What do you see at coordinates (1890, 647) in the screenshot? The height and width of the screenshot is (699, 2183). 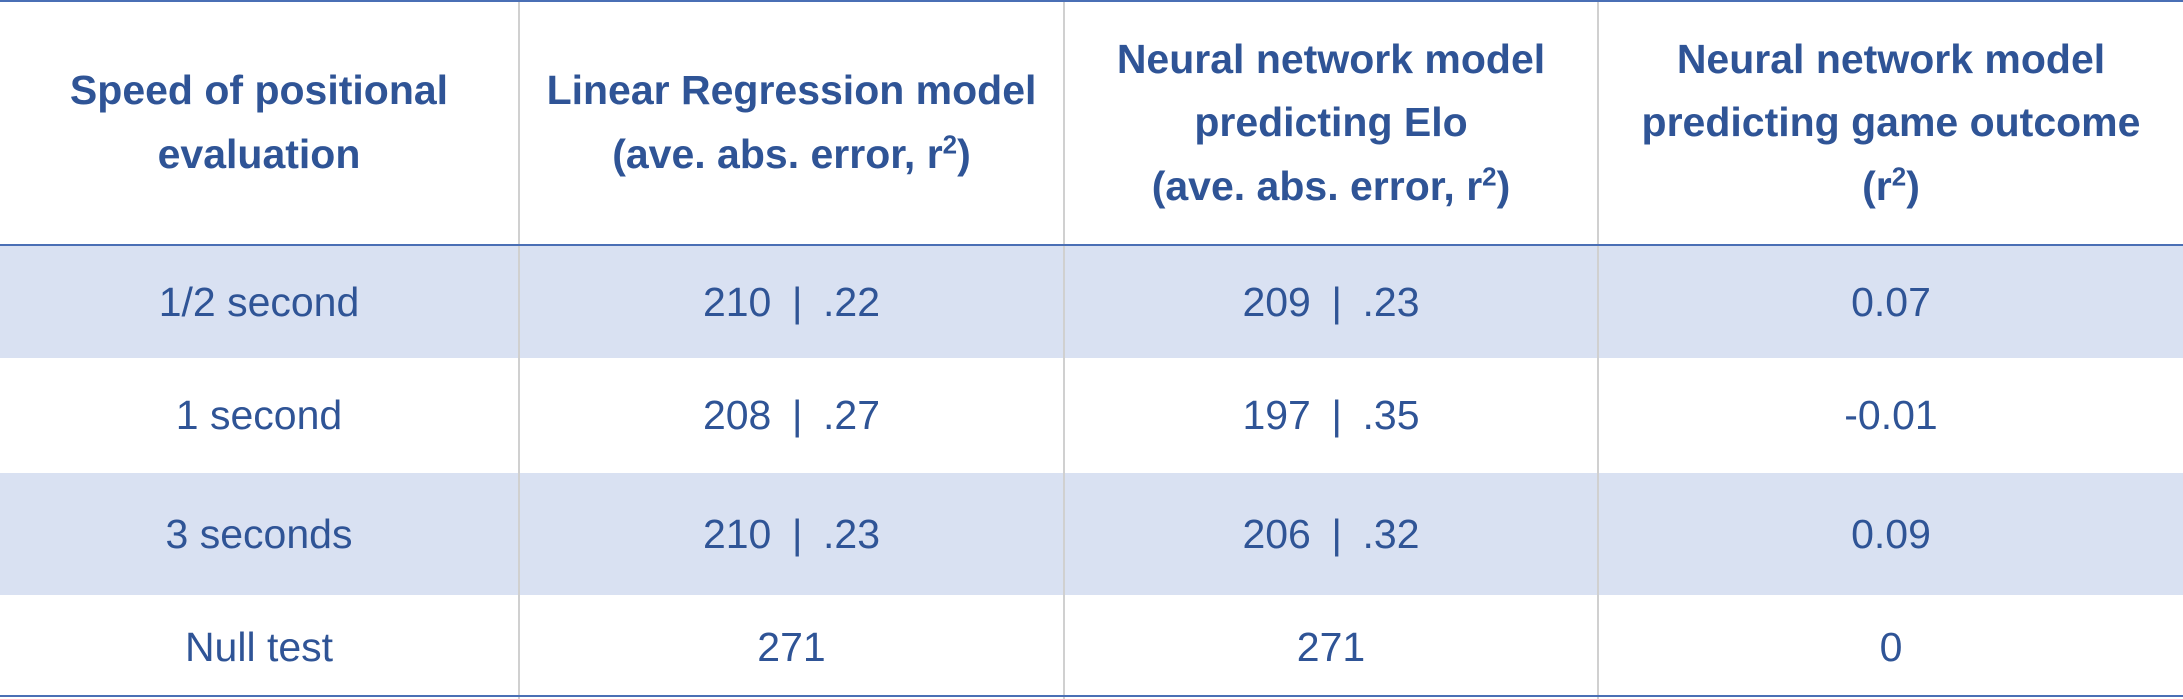 I see `outcome-r2-cell: 0` at bounding box center [1890, 647].